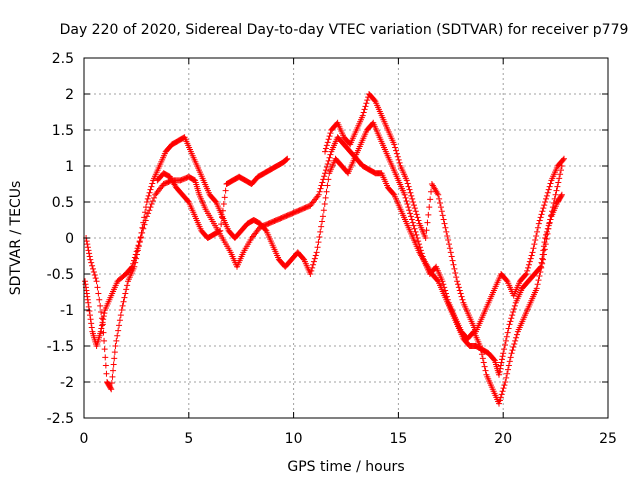 The image size is (640, 480). Describe the element at coordinates (67, 311) in the screenshot. I see `y-tick-label: -1` at that location.